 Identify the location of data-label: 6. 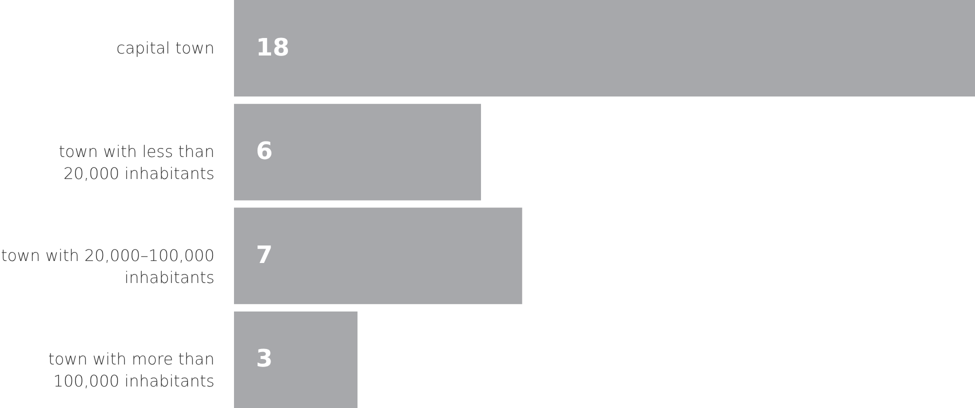
(264, 151).